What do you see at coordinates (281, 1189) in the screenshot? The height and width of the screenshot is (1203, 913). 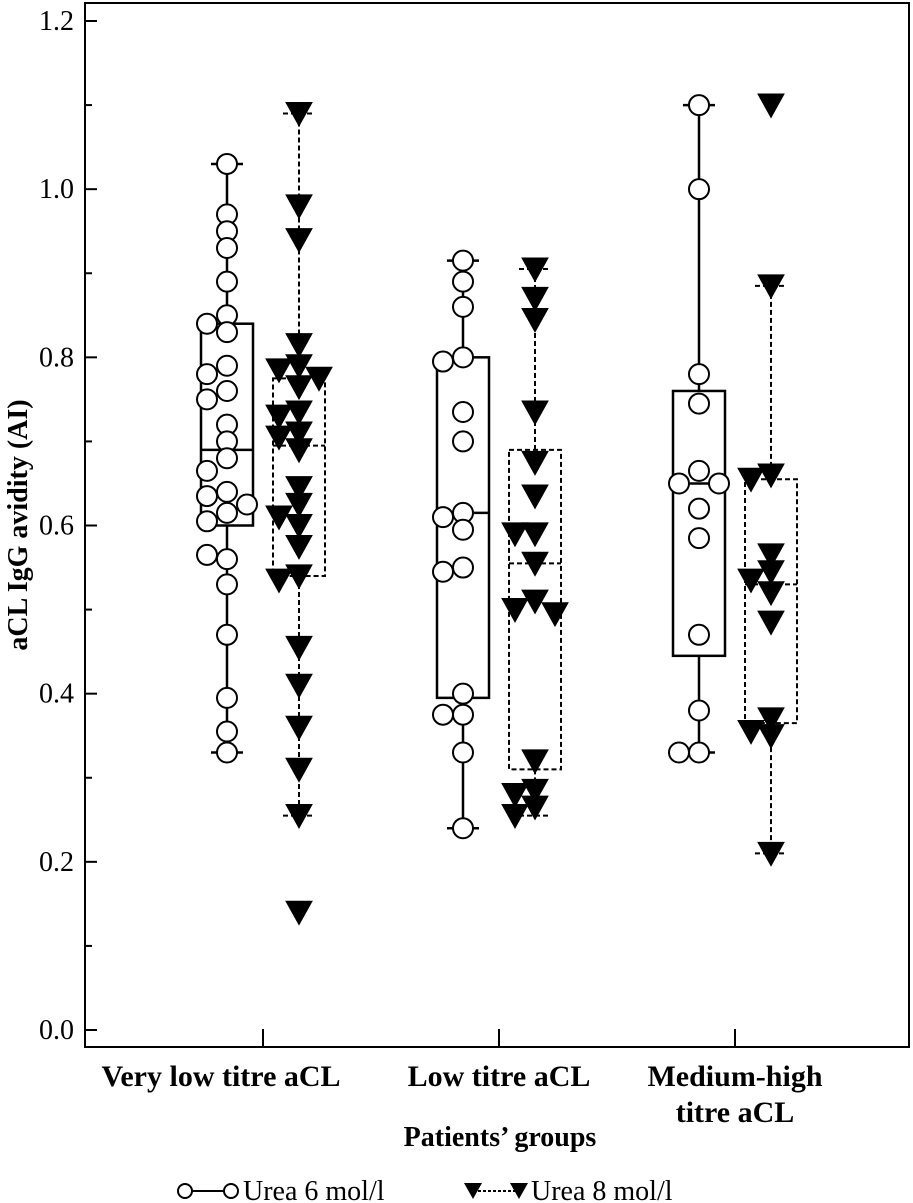 I see `legend-item-urea-6: Urea 6 mol/l` at bounding box center [281, 1189].